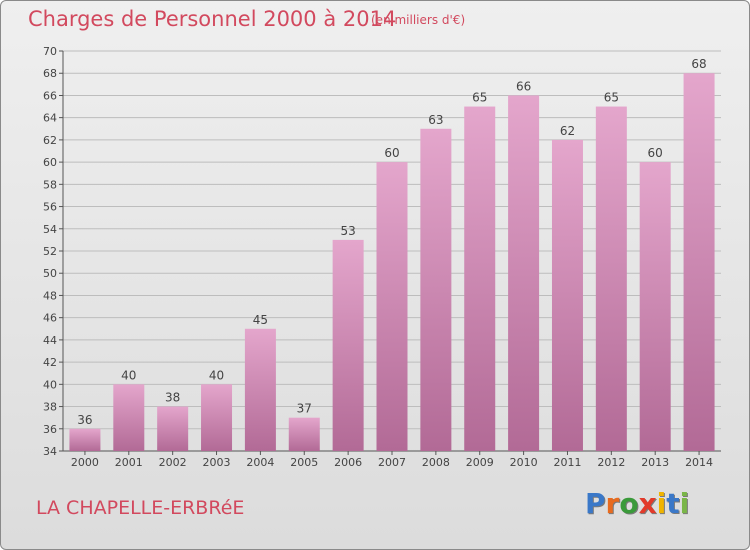 The width and height of the screenshot is (750, 550). Describe the element at coordinates (172, 398) in the screenshot. I see `data-label: 38` at that location.